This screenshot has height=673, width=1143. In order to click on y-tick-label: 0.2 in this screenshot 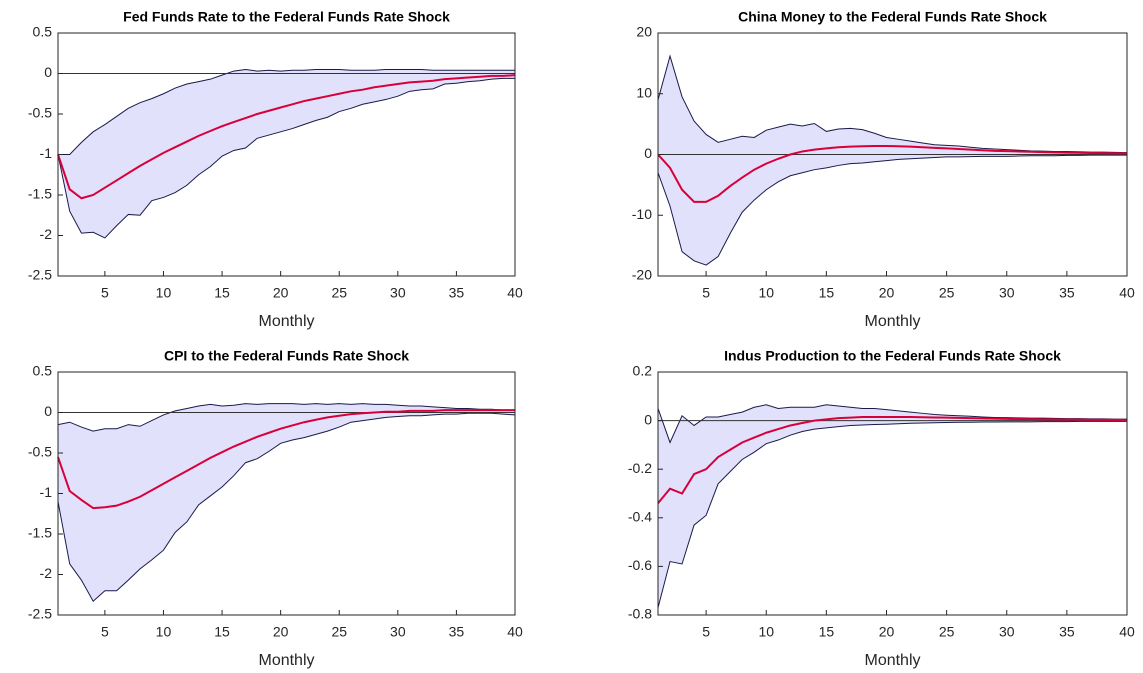, I will do `click(643, 371)`.